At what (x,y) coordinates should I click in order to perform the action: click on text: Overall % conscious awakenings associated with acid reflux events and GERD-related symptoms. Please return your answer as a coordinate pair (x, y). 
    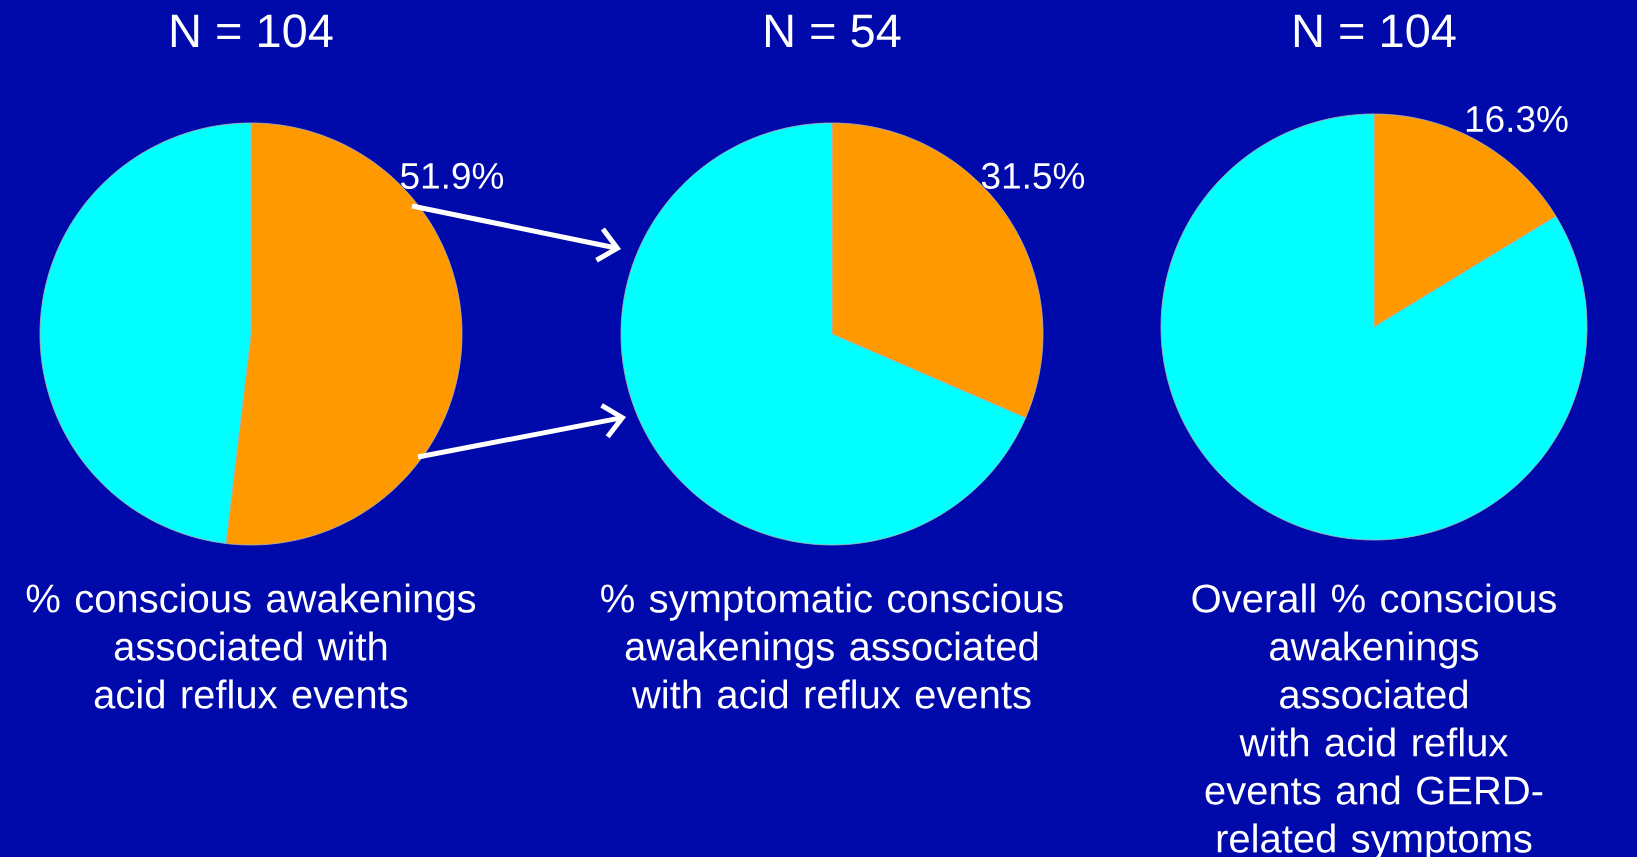
    Looking at the image, I should click on (1374, 722).